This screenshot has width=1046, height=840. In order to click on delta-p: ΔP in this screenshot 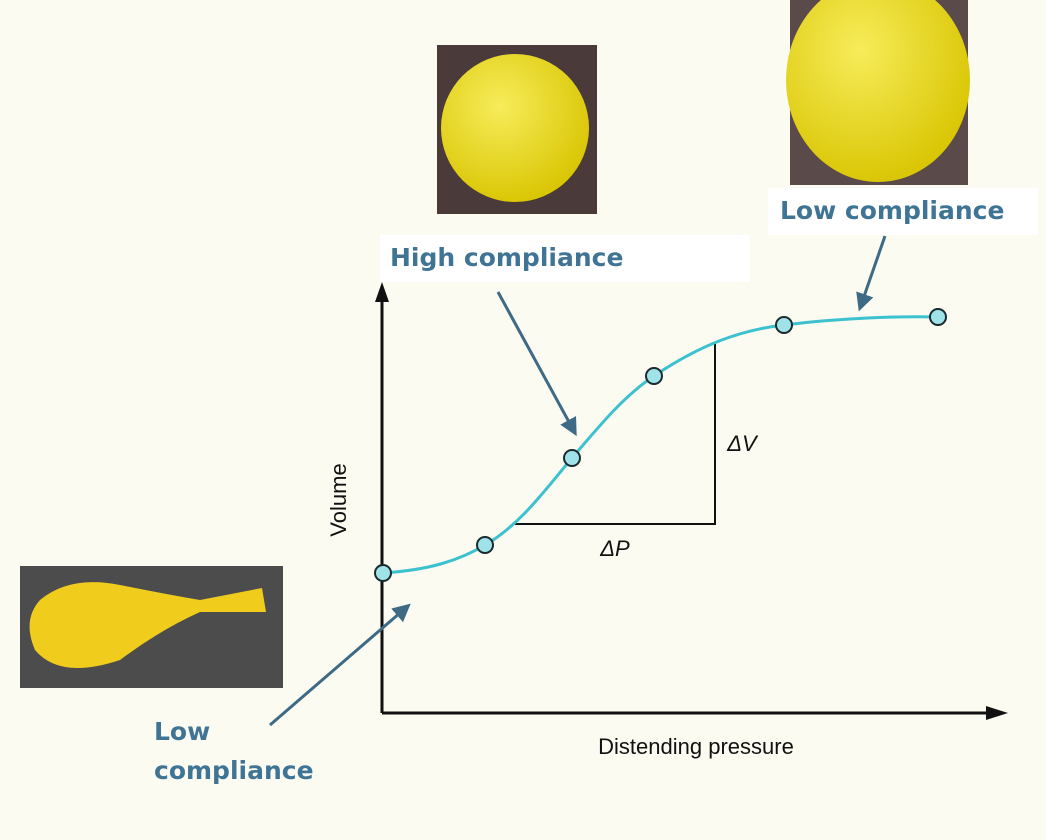, I will do `click(614, 548)`.